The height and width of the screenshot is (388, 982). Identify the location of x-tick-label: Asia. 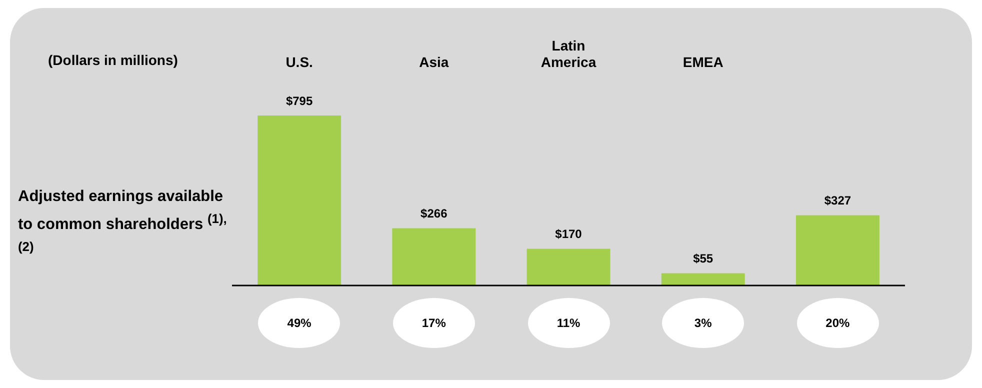
(434, 62).